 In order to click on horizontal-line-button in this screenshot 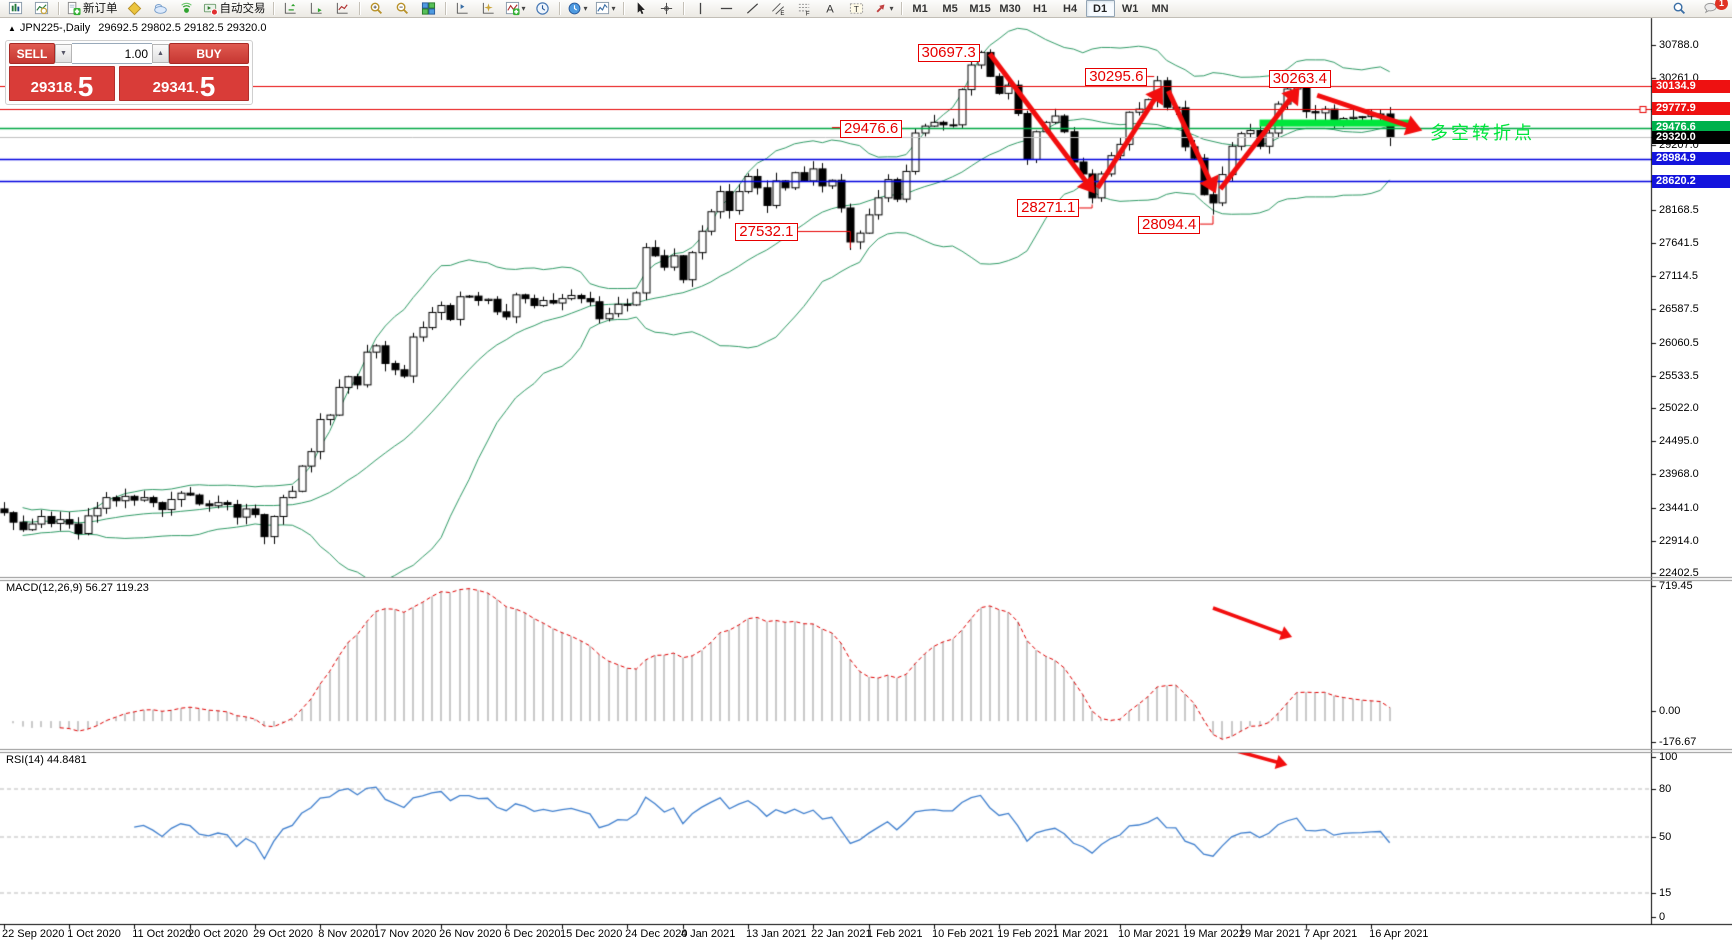, I will do `click(726, 9)`.